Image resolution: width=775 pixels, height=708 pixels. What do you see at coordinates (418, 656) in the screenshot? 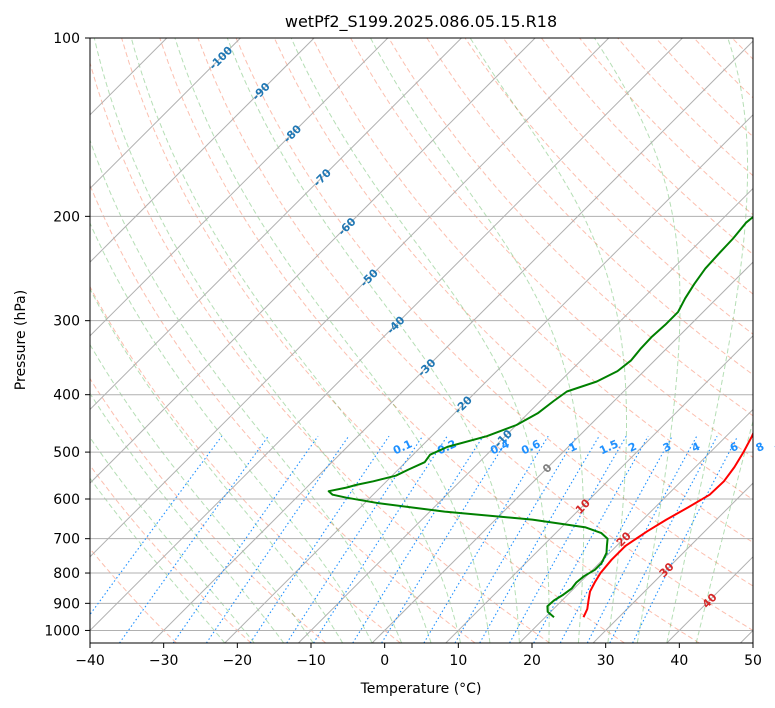
I see `x-axis-ticks: −40 −30 −20 −10 0 10 20 30 40 50` at bounding box center [418, 656].